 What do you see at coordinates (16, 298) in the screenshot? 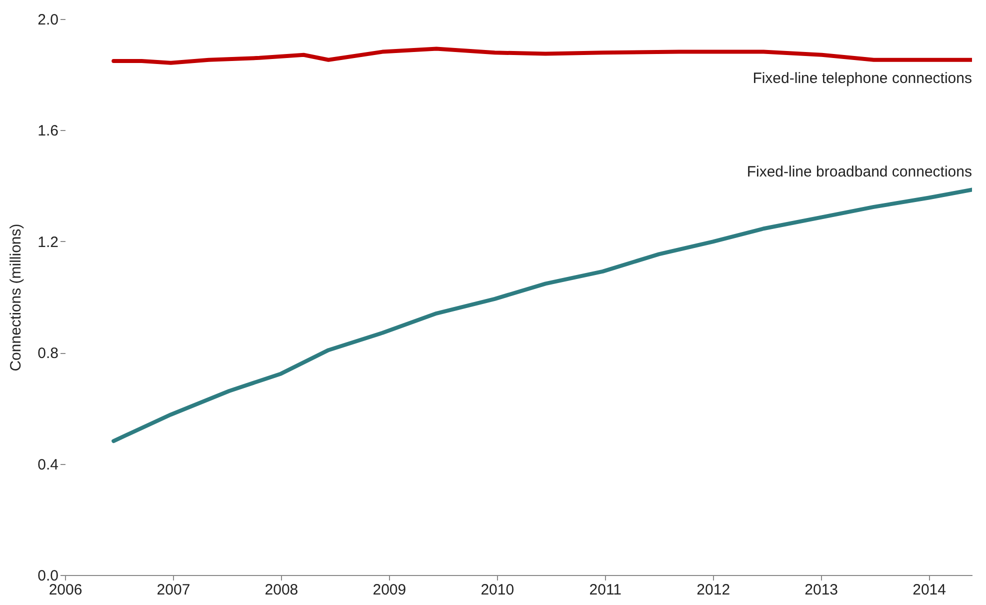
I see `y-axis-title: Connections (millions)` at bounding box center [16, 298].